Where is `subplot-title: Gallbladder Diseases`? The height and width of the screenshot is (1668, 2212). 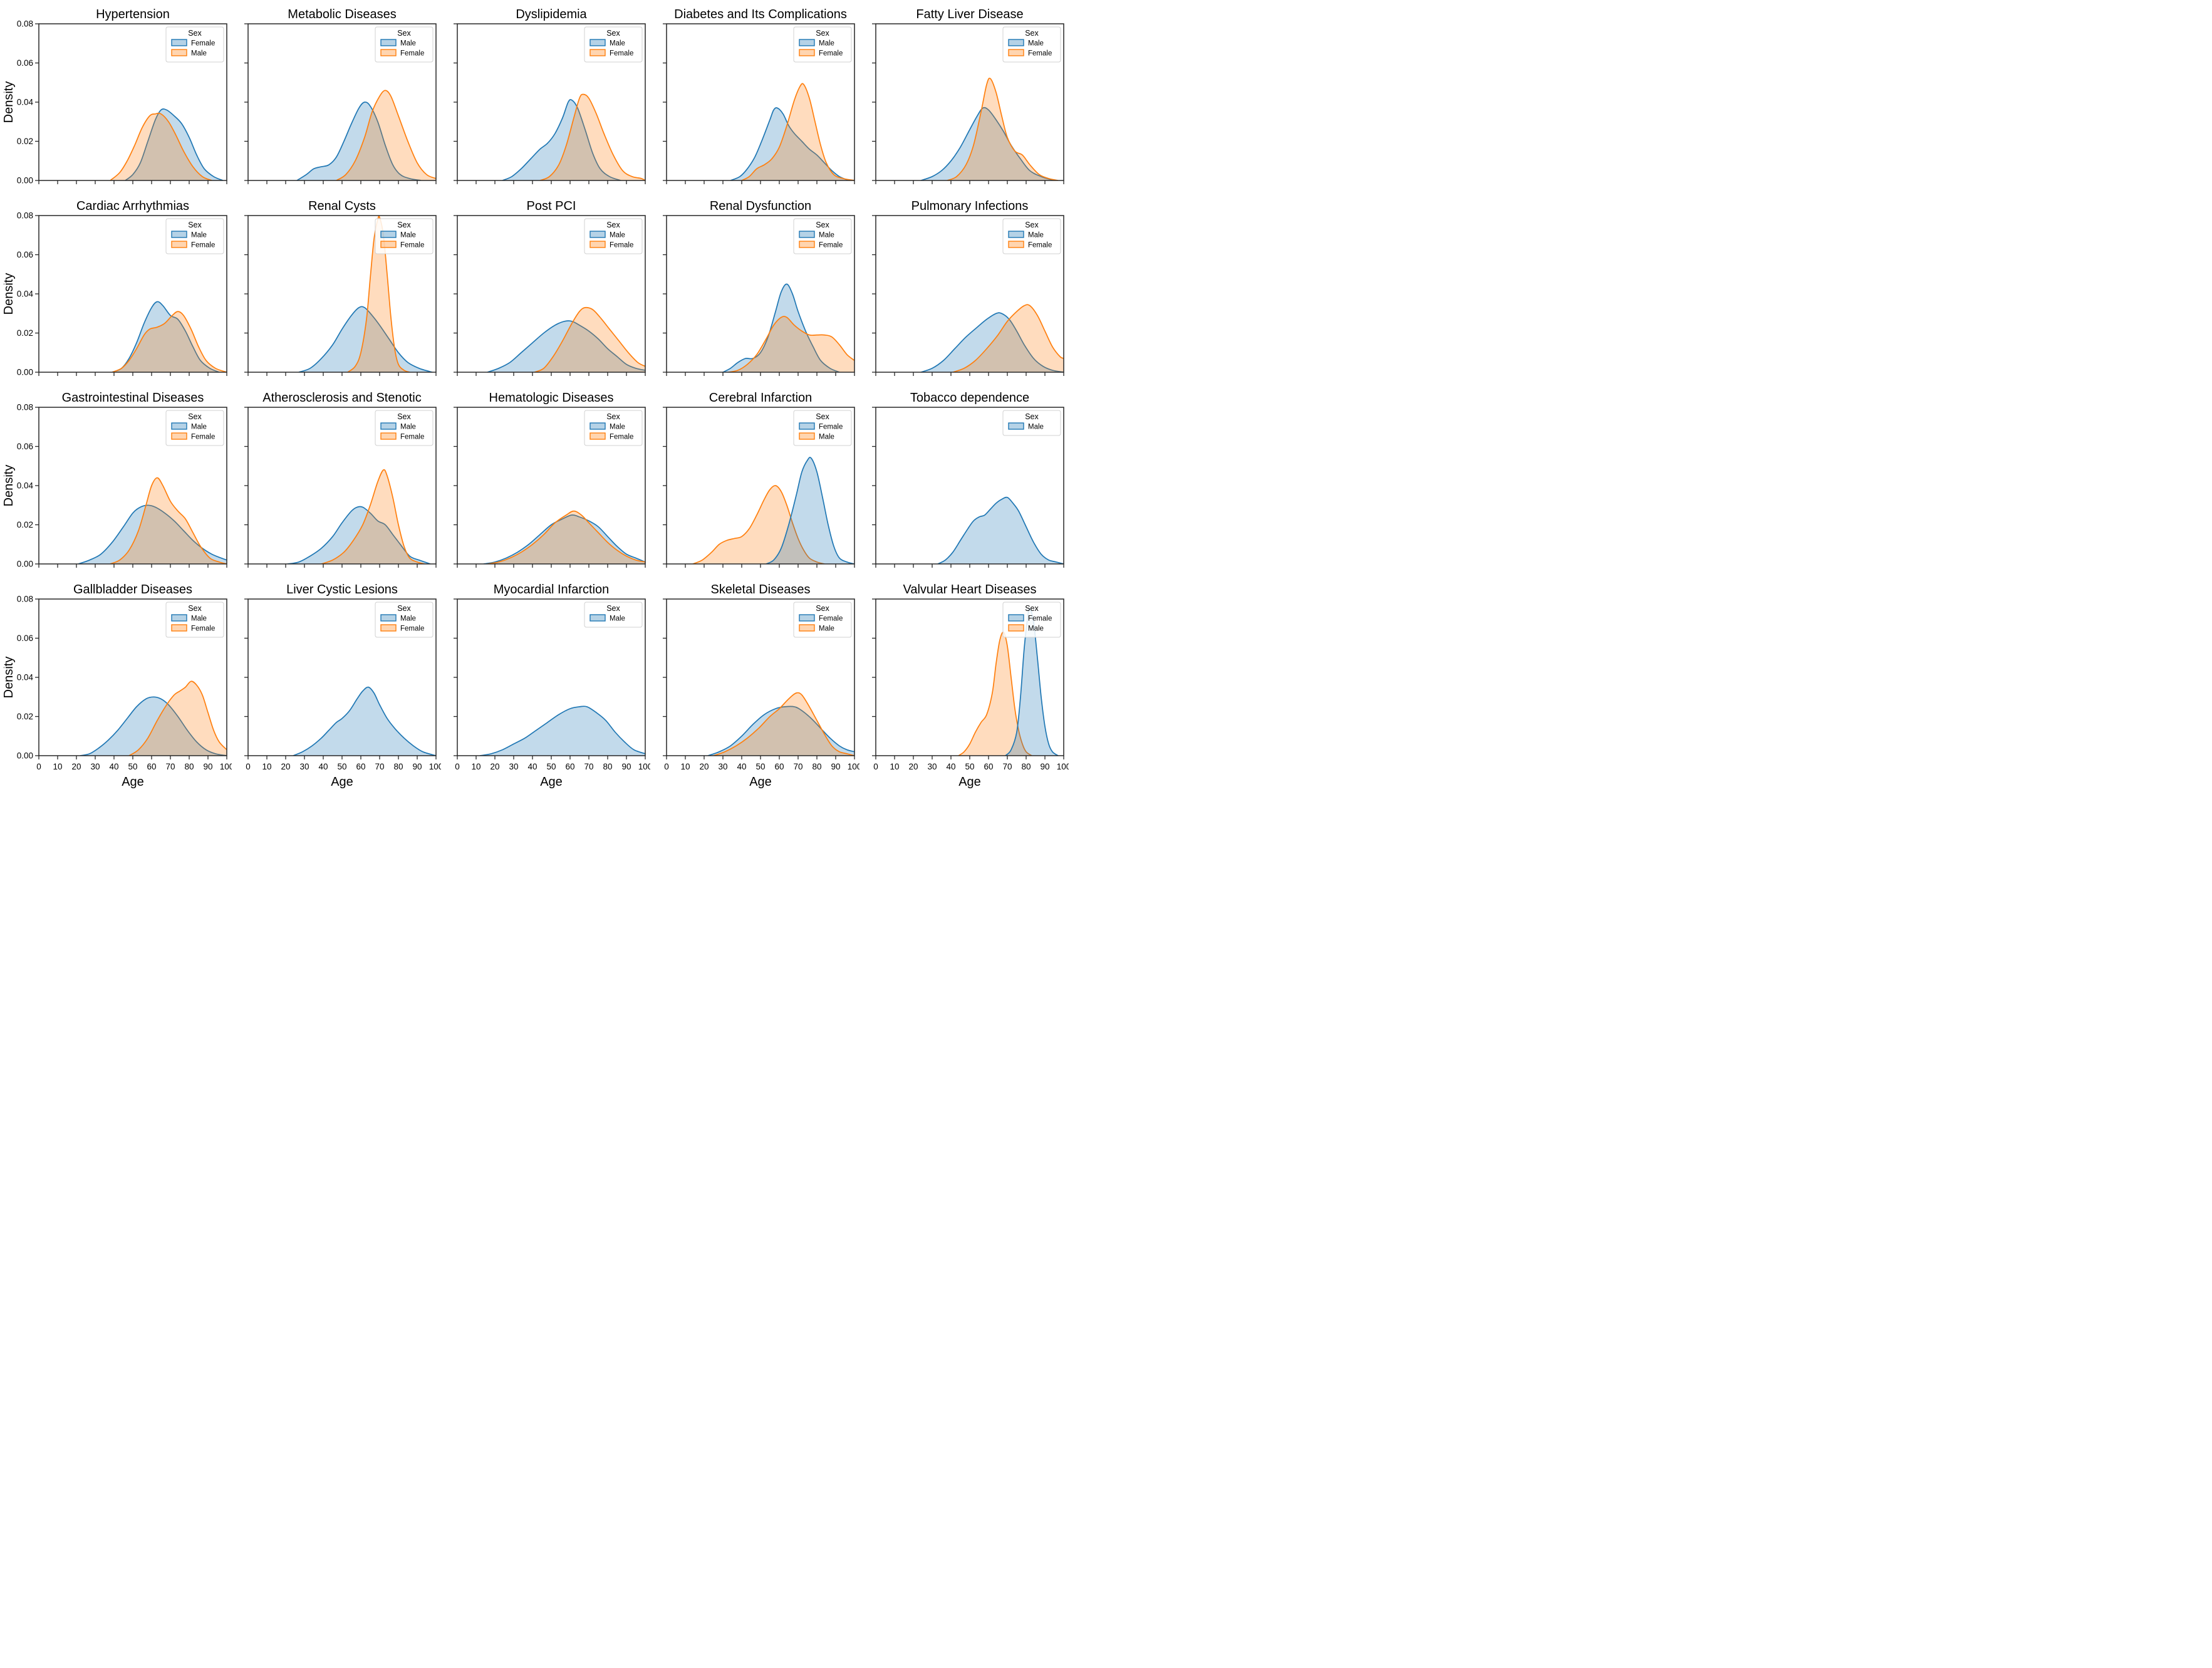
subplot-title: Gallbladder Diseases is located at coordinates (132, 590).